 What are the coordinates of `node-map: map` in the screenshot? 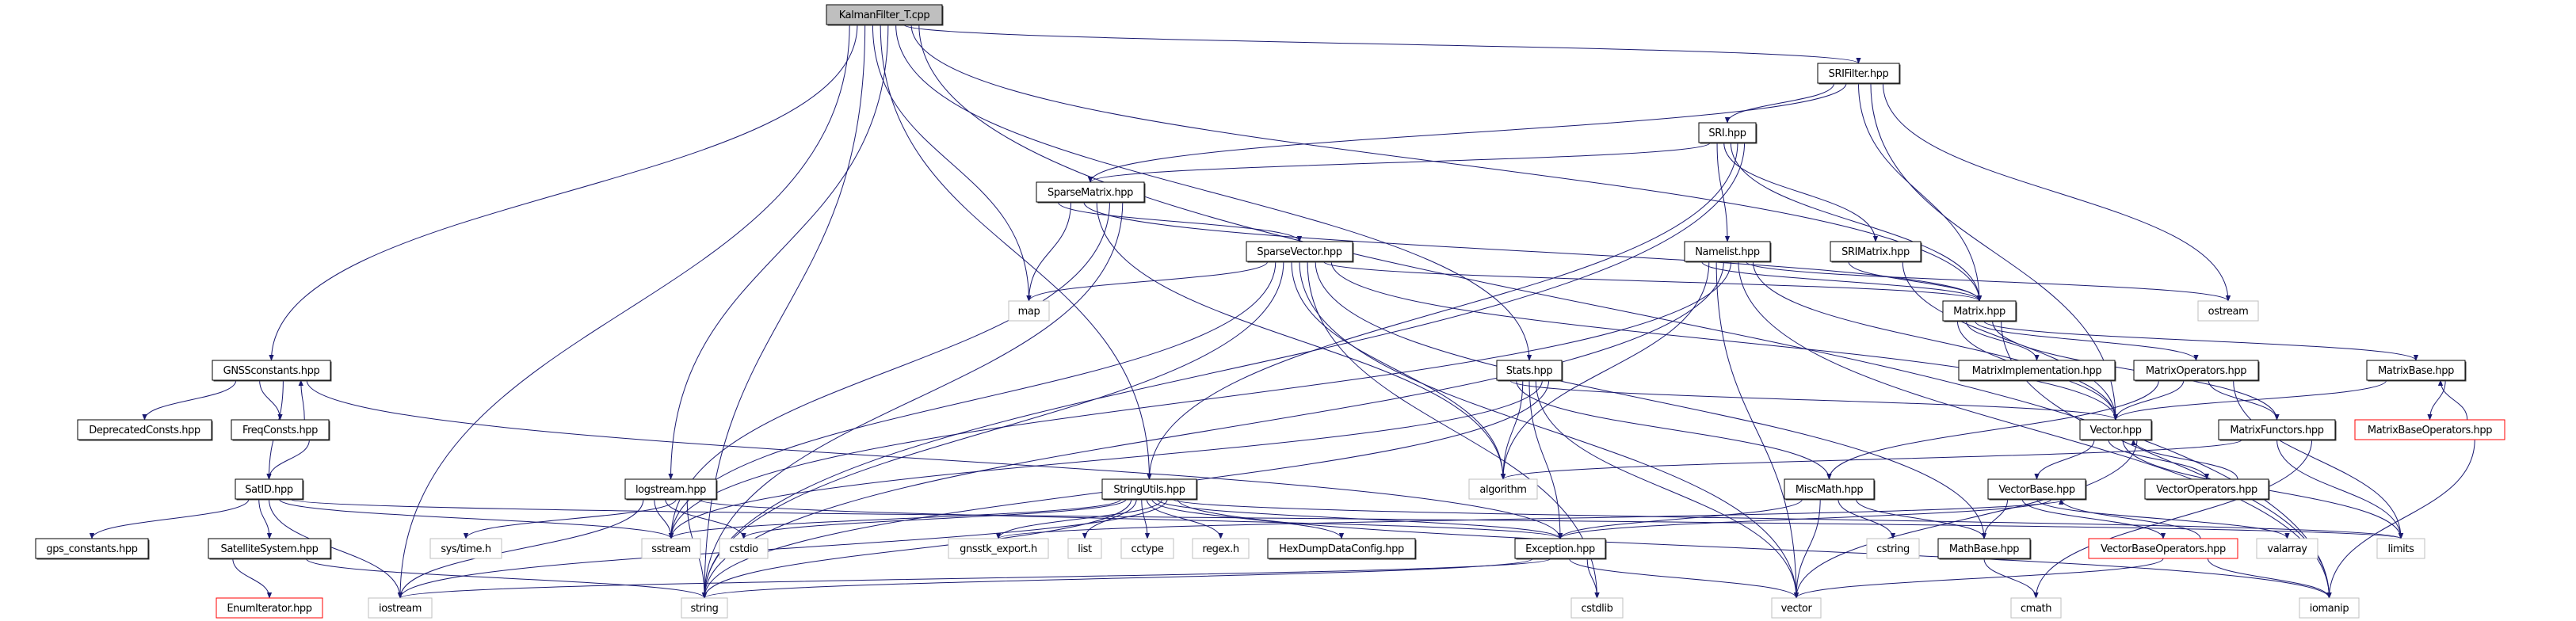 It's located at (1029, 311).